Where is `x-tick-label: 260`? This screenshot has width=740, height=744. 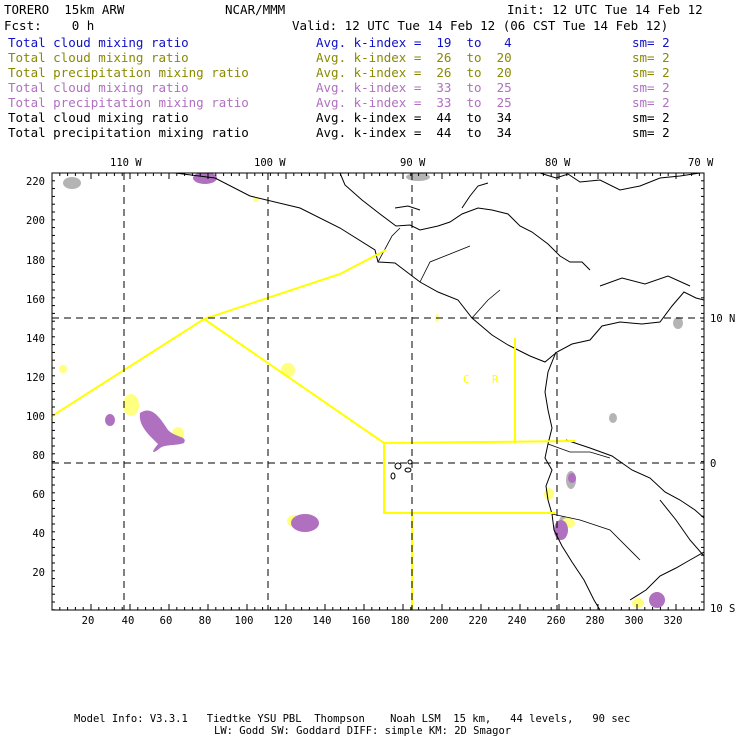 x-tick-label: 260 is located at coordinates (556, 621).